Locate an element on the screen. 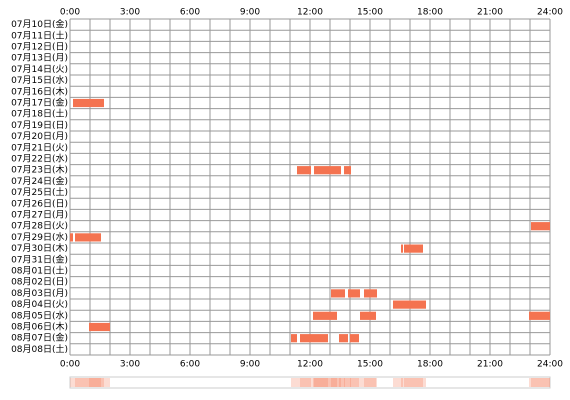 This screenshot has height=400, width=570. row-label: 07月25日(土) is located at coordinates (39, 192).